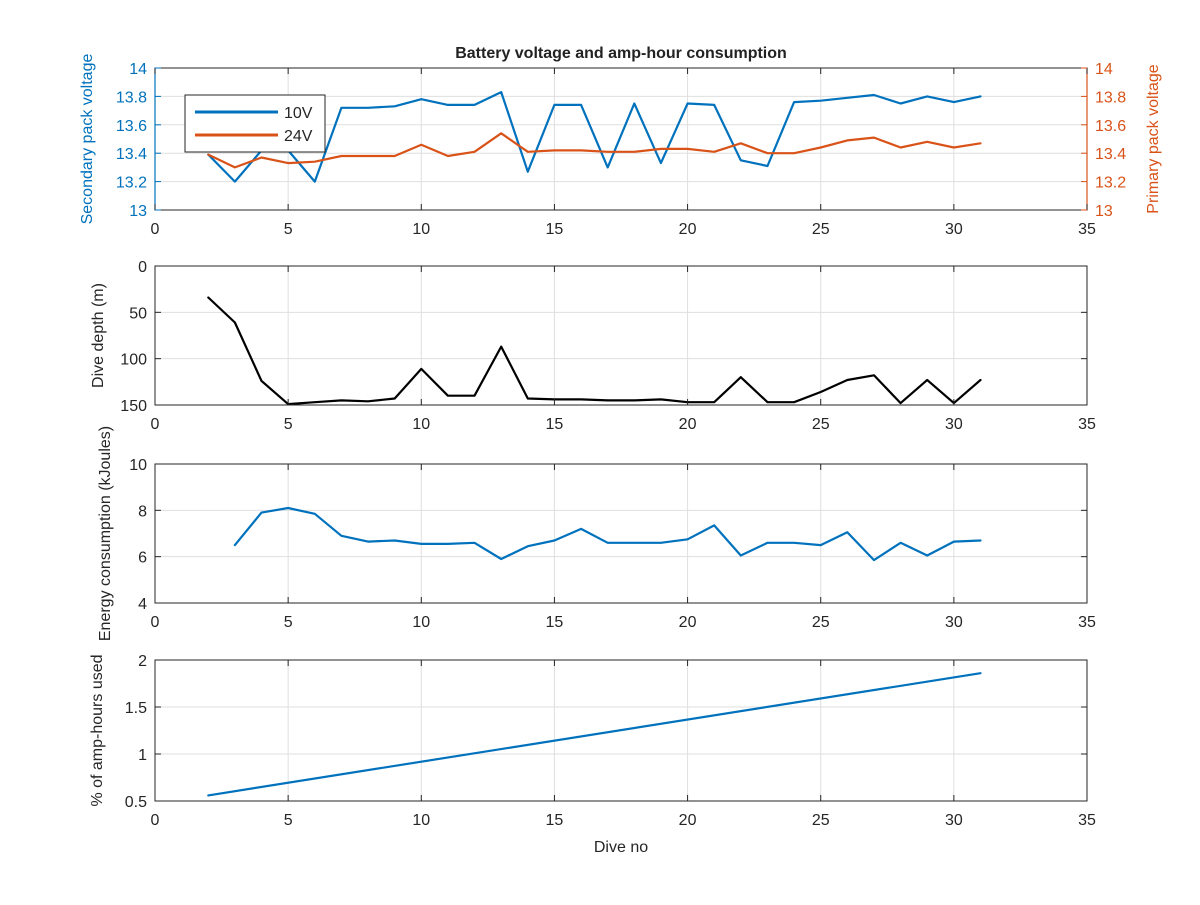 This screenshot has height=905, width=1200. Describe the element at coordinates (1110, 126) in the screenshot. I see `y-tick-label-right: 13.6` at that location.